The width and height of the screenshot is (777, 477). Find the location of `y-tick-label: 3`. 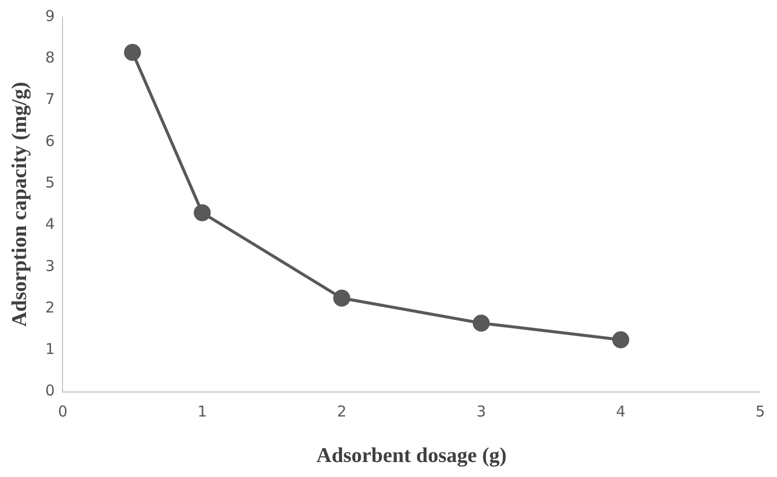

y-tick-label: 3 is located at coordinates (50, 265).